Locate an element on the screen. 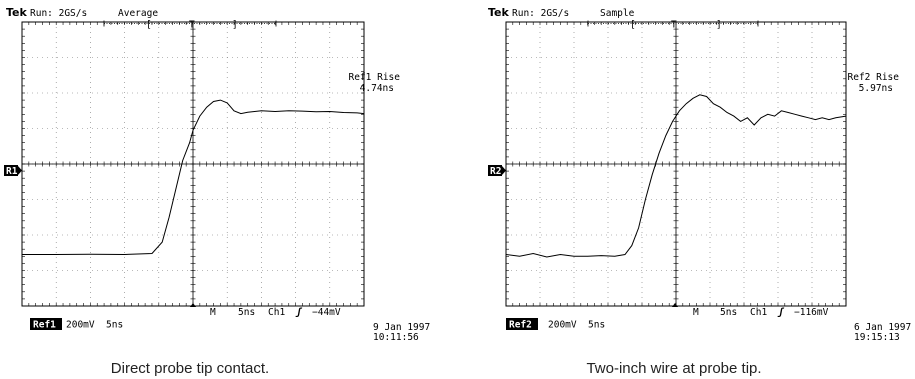  acq-date: 6 Jan 1997 is located at coordinates (882, 327).